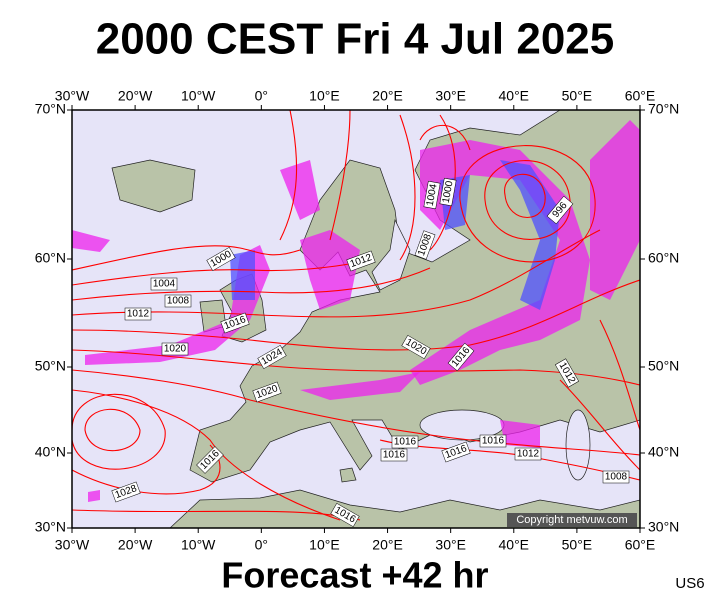 The height and width of the screenshot is (600, 711). What do you see at coordinates (578, 445) in the screenshot?
I see `caspian-sea` at bounding box center [578, 445].